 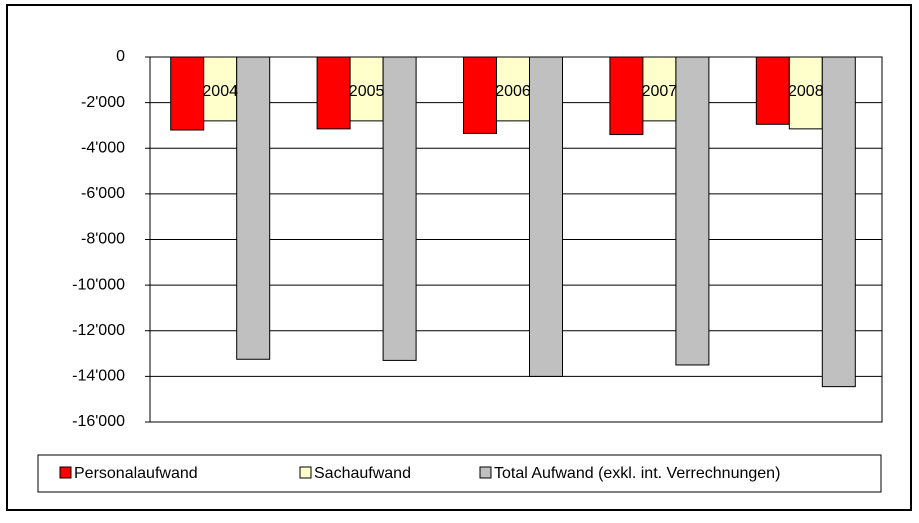 I want to click on y-tick-label: -12'000, so click(x=98, y=330).